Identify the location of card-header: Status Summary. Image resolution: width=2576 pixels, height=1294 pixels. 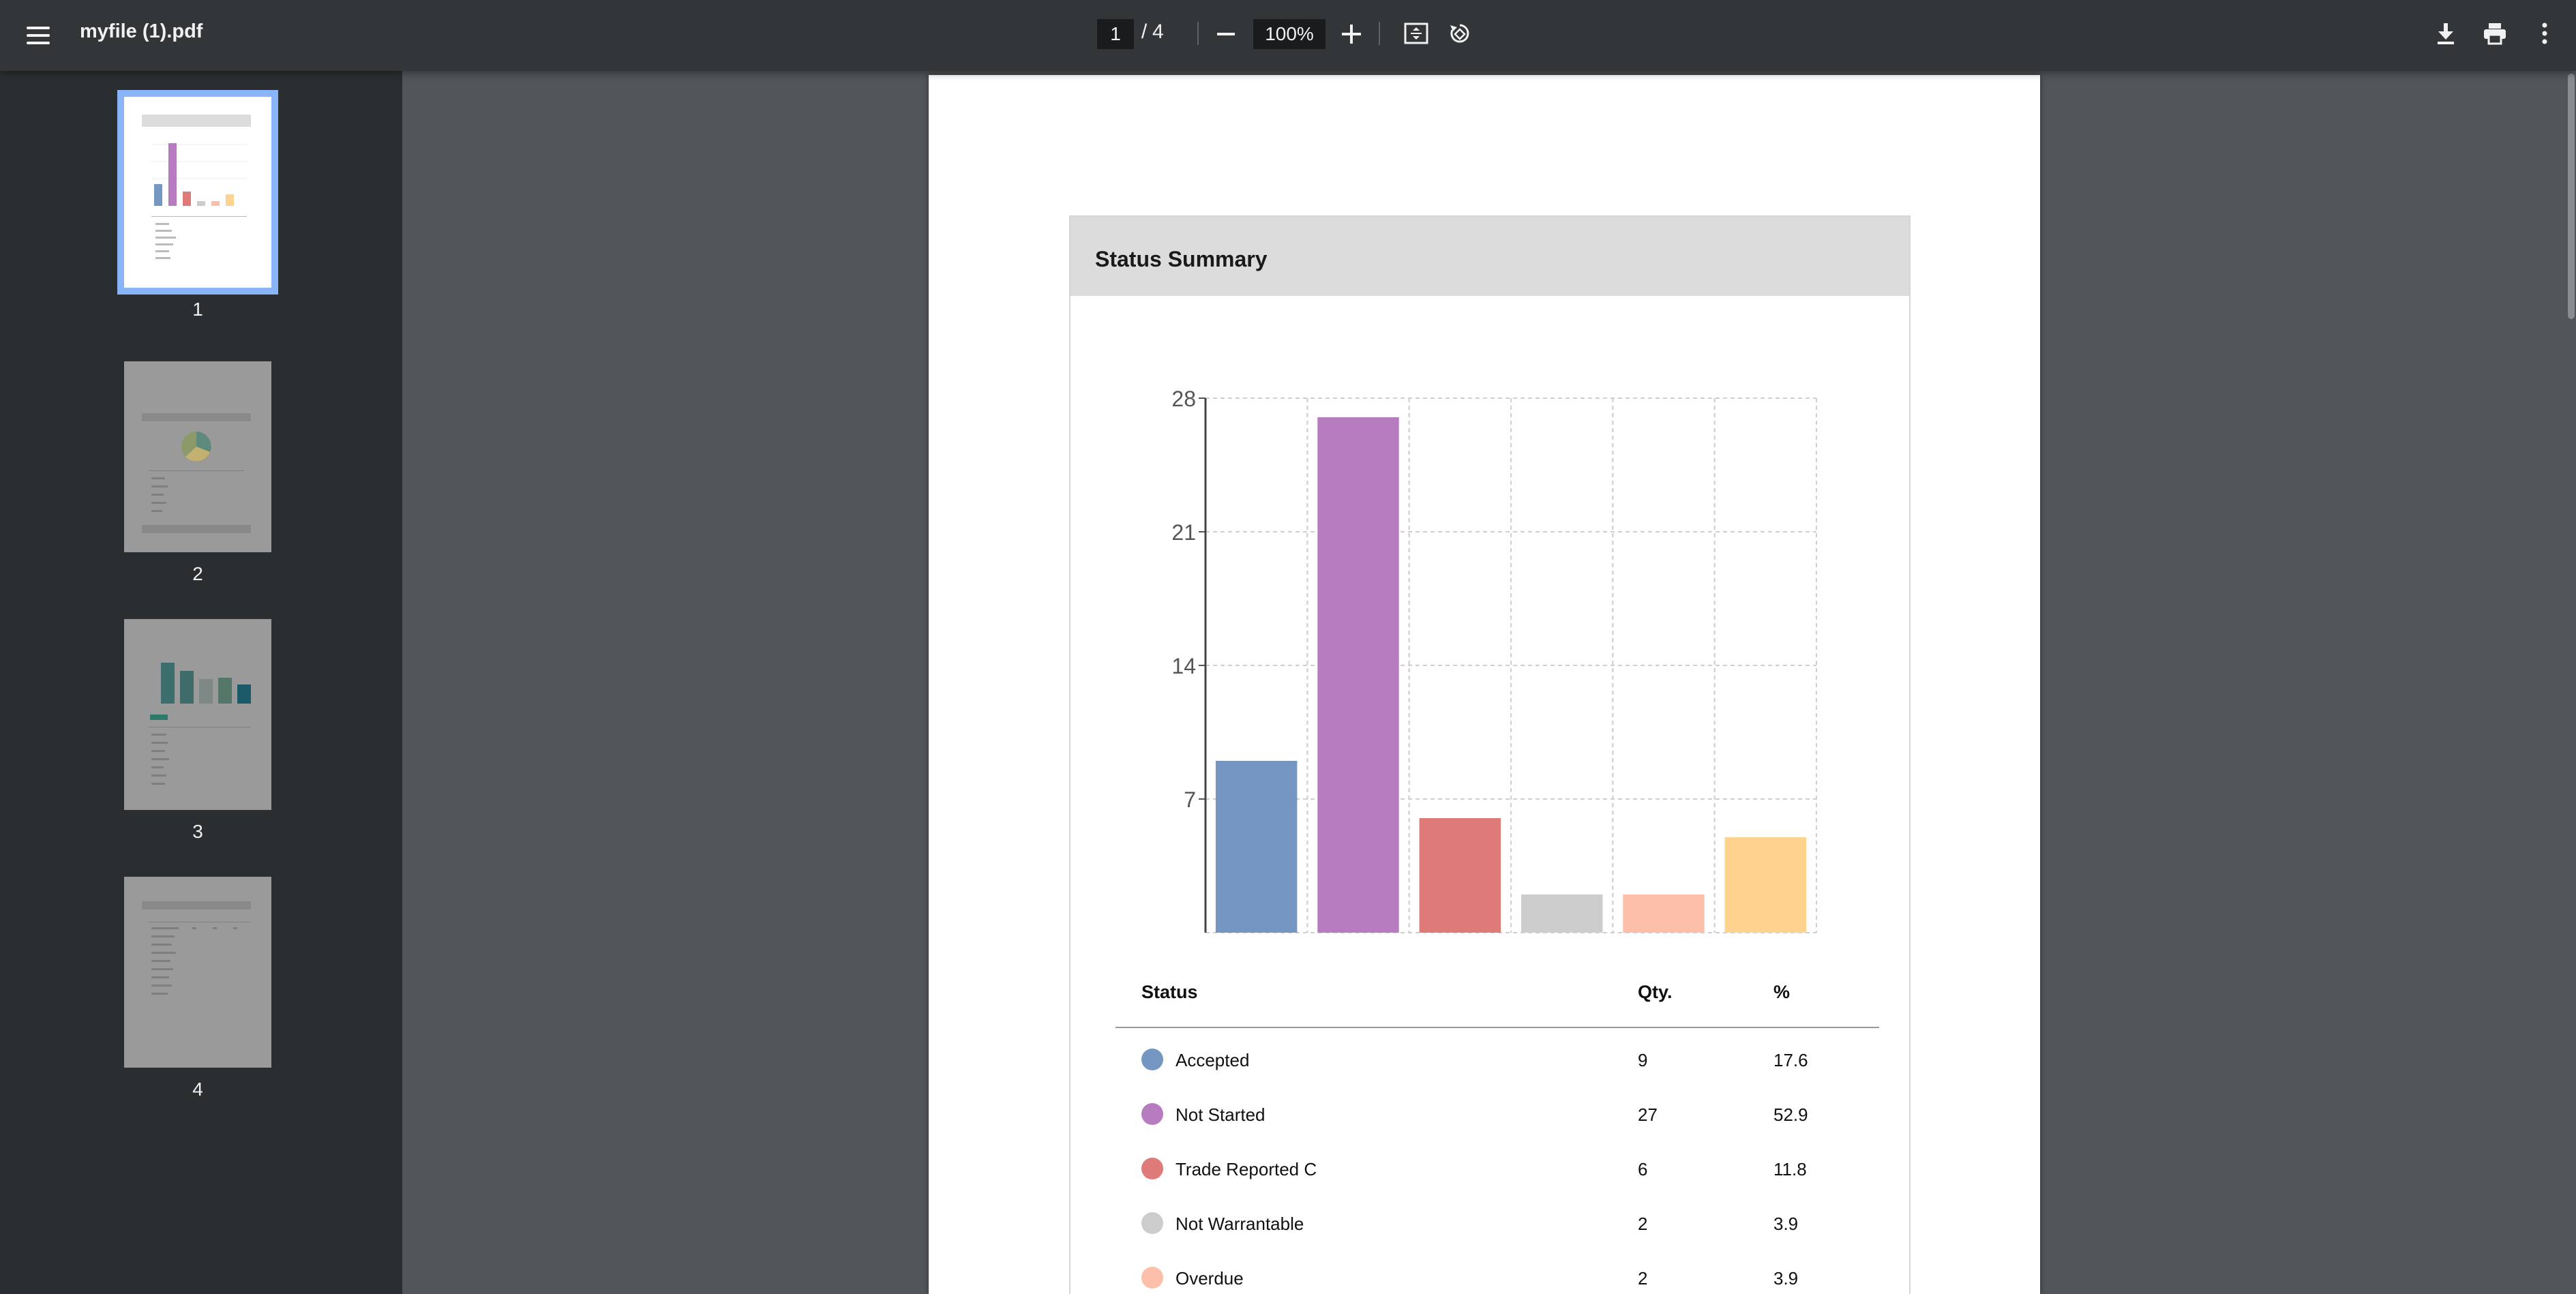
(1489, 256).